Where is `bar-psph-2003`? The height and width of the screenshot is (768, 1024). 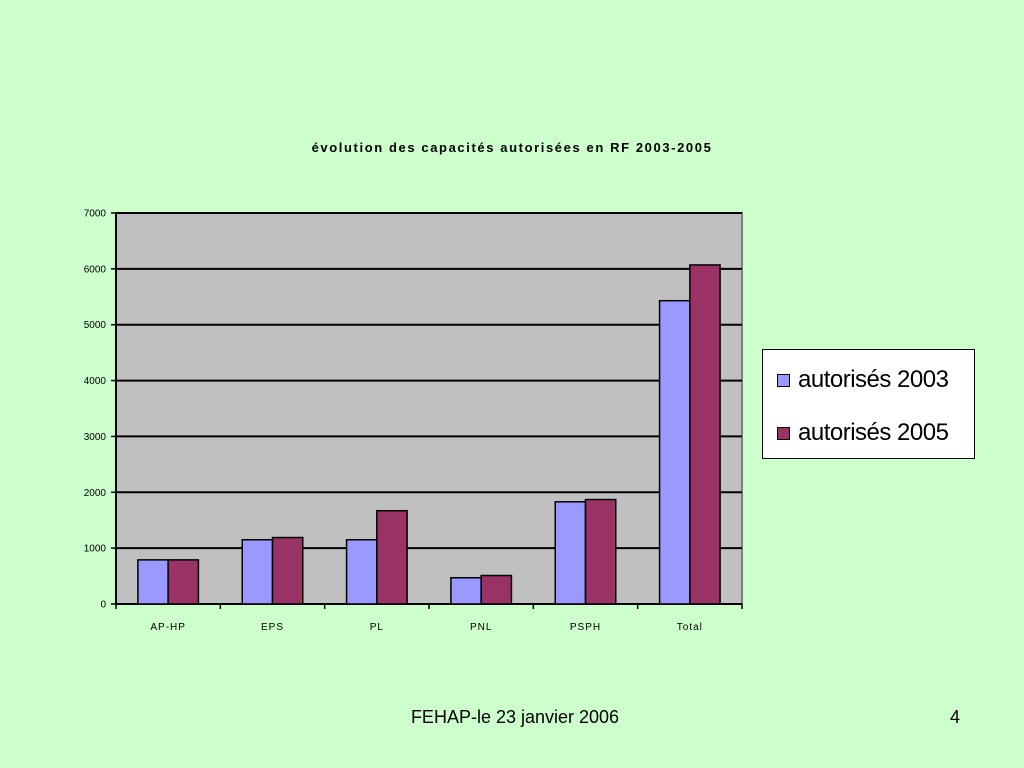 bar-psph-2003 is located at coordinates (570, 553).